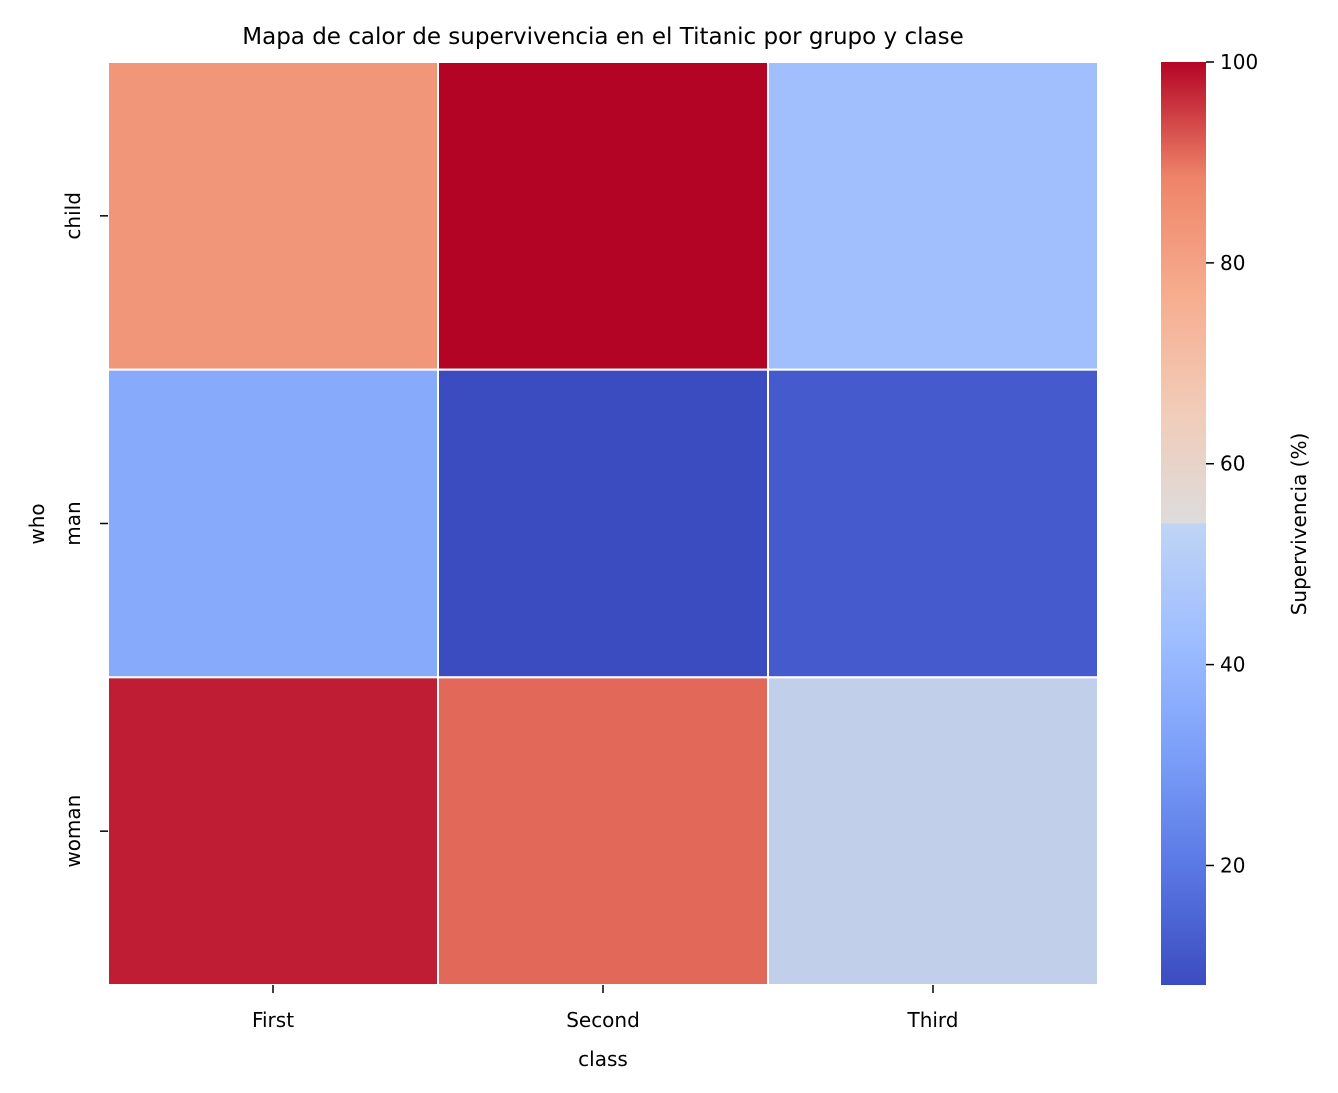  Describe the element at coordinates (603, 1059) in the screenshot. I see `x-axis-label: class` at that location.